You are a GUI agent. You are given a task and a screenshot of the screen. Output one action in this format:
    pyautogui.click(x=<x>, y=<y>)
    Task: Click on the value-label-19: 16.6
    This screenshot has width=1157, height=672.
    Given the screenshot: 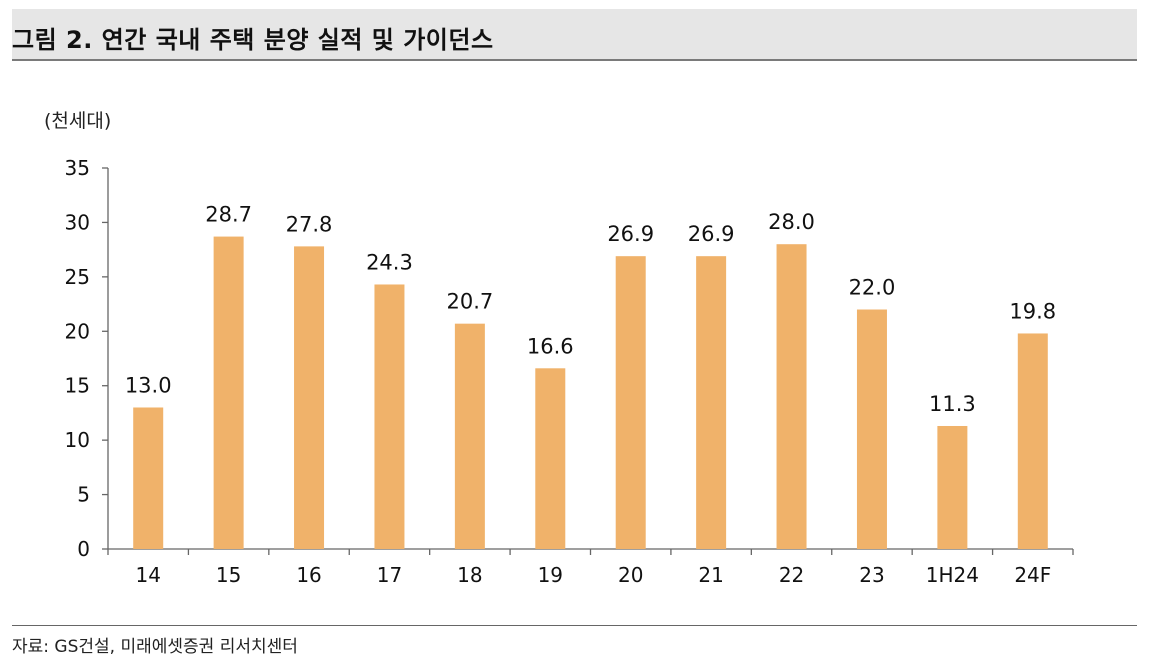 What is the action you would take?
    pyautogui.click(x=550, y=346)
    